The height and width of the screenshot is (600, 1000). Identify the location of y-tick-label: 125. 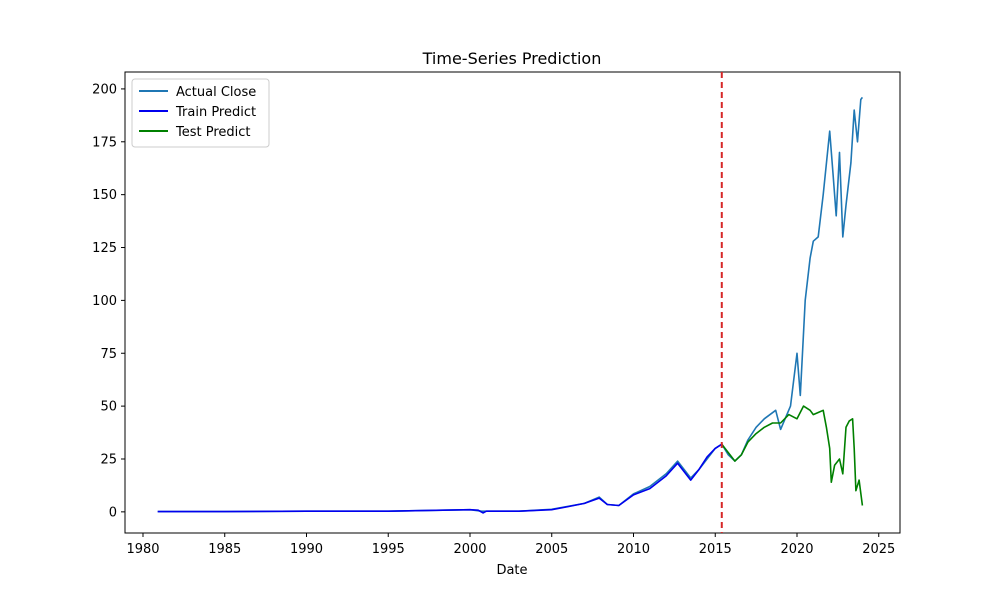
(104, 248).